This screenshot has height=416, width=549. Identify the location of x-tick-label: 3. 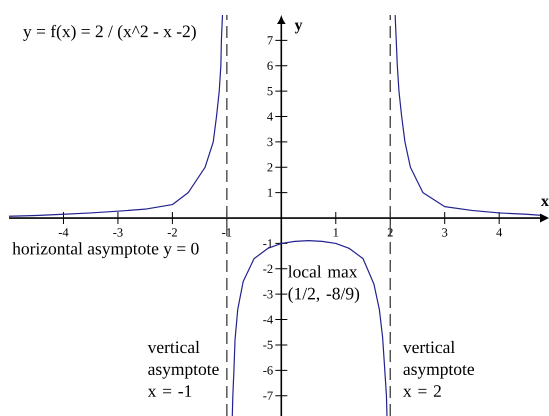
(445, 232).